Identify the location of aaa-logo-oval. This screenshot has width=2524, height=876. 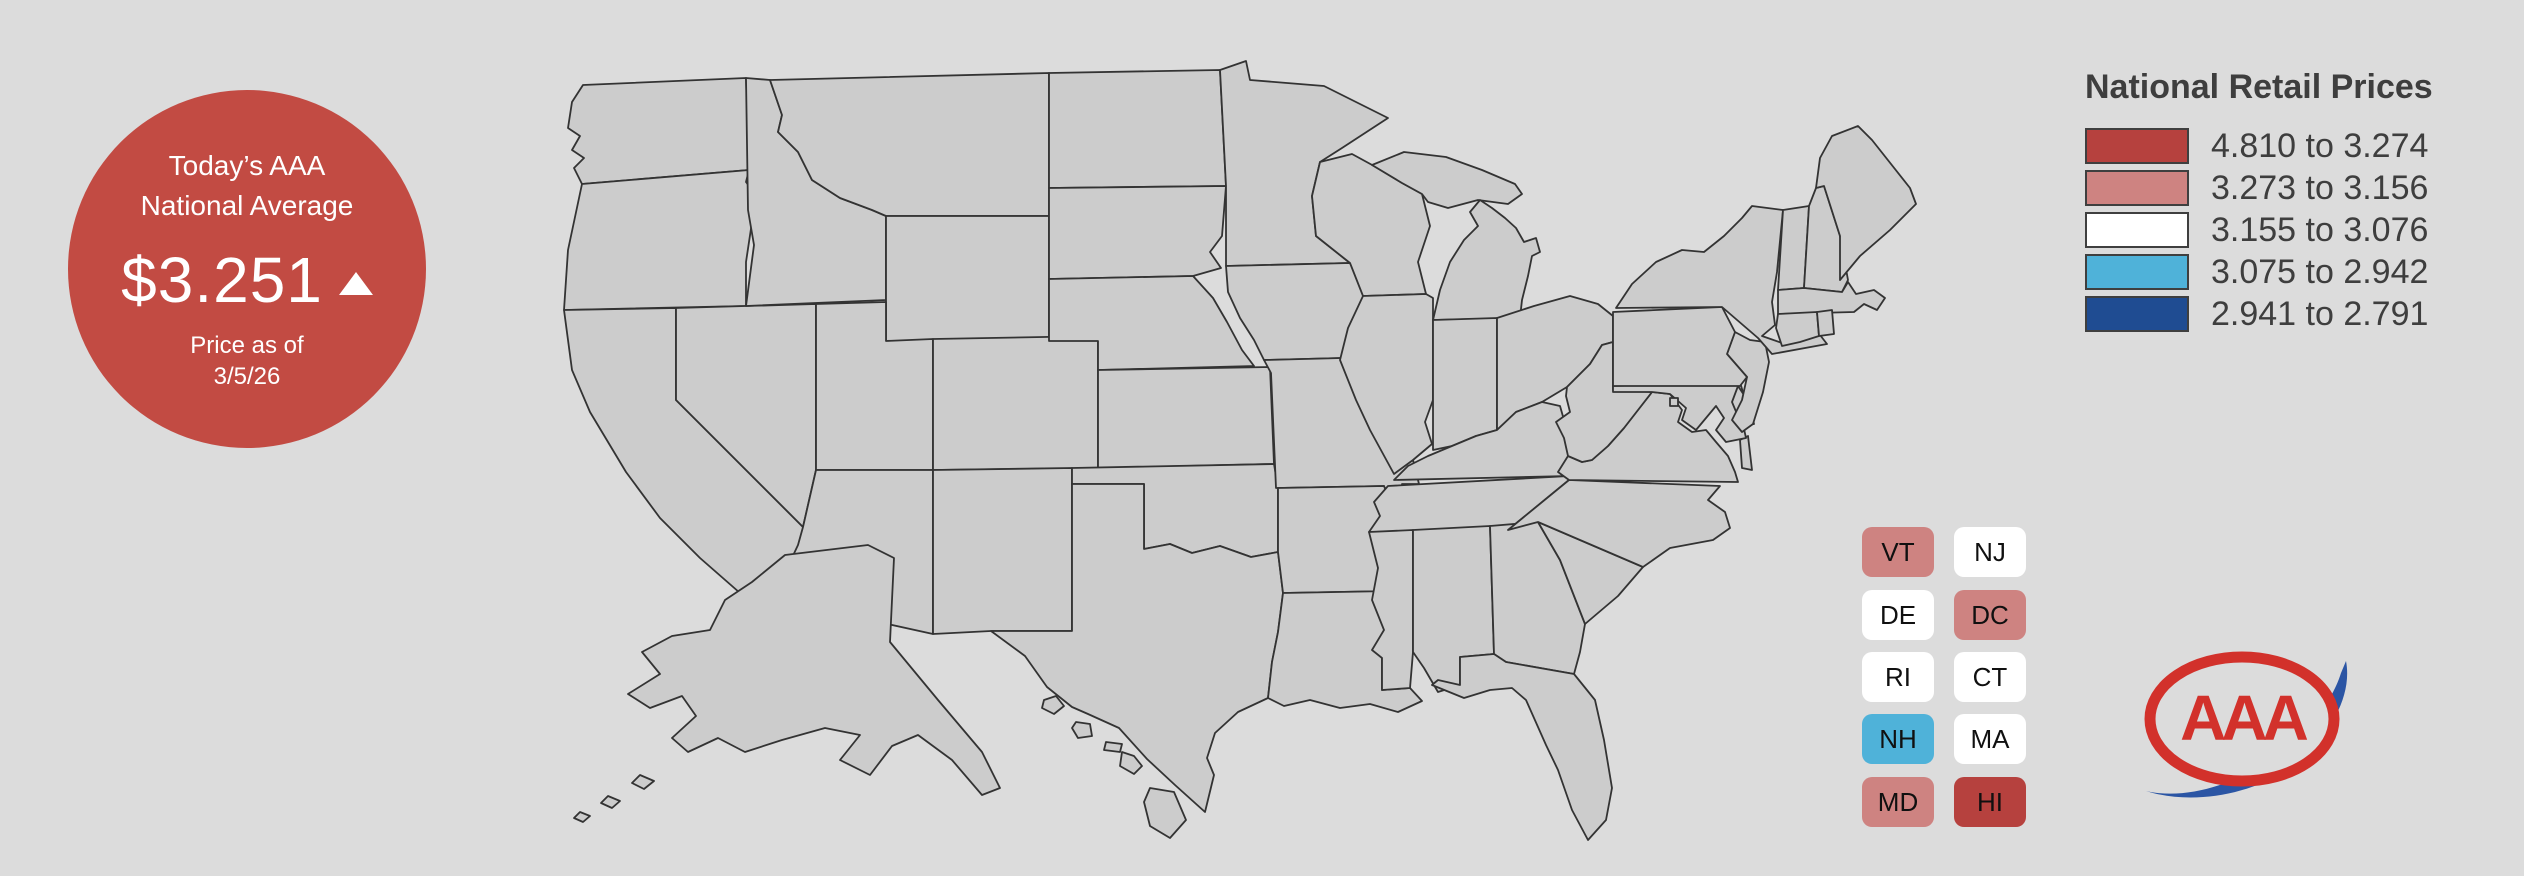
(2242, 719).